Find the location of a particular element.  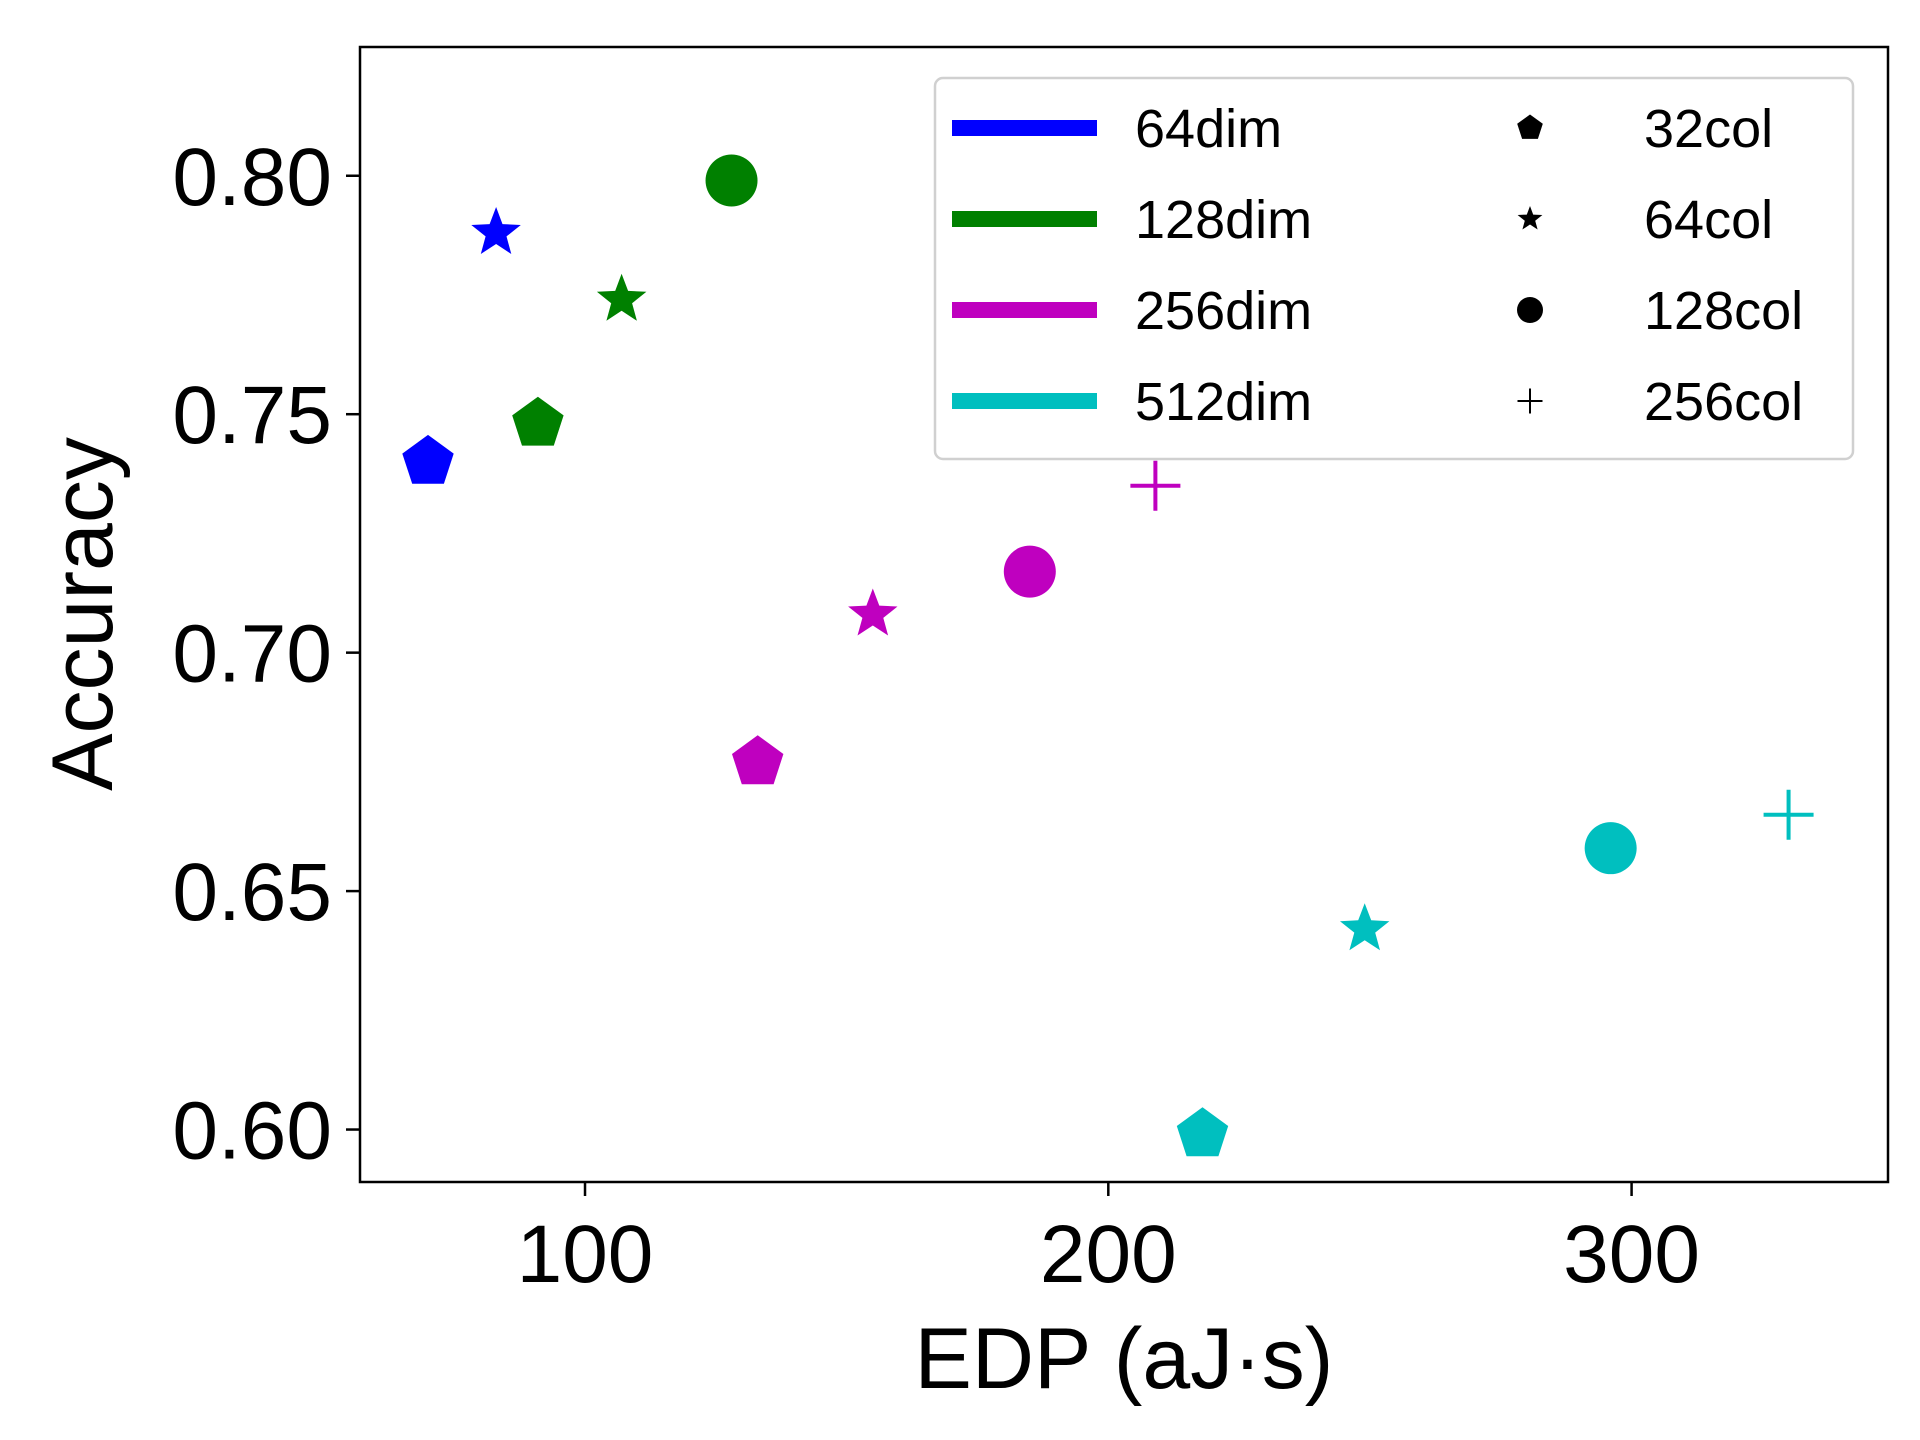

x-tick-label: 300 is located at coordinates (1631, 1254).